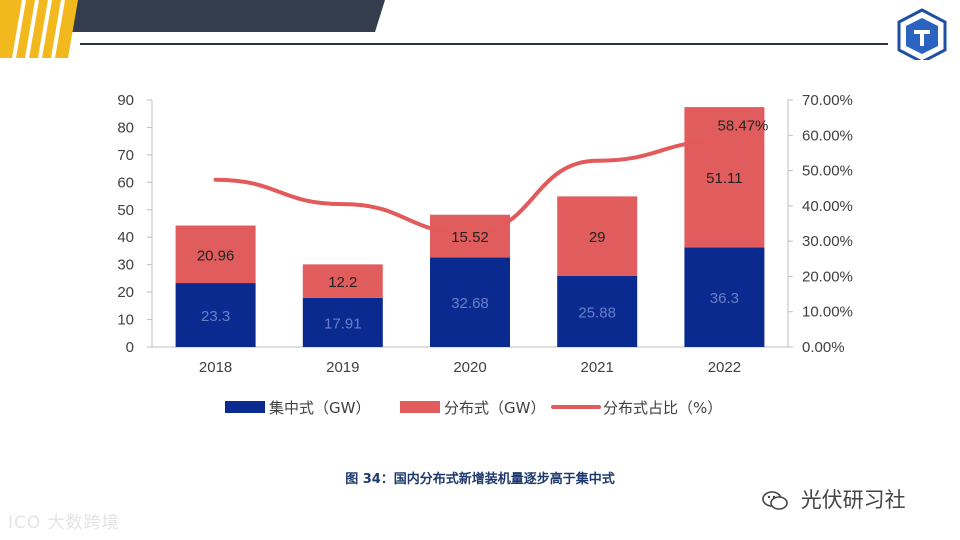 Image resolution: width=960 pixels, height=540 pixels. I want to click on y2-tick-label: 40.00%, so click(827, 206).